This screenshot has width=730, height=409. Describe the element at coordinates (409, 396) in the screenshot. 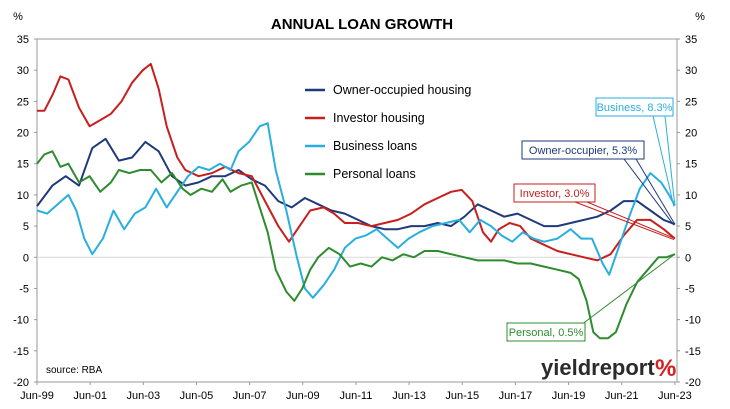

I see `x-tick-label: Jun-13` at that location.